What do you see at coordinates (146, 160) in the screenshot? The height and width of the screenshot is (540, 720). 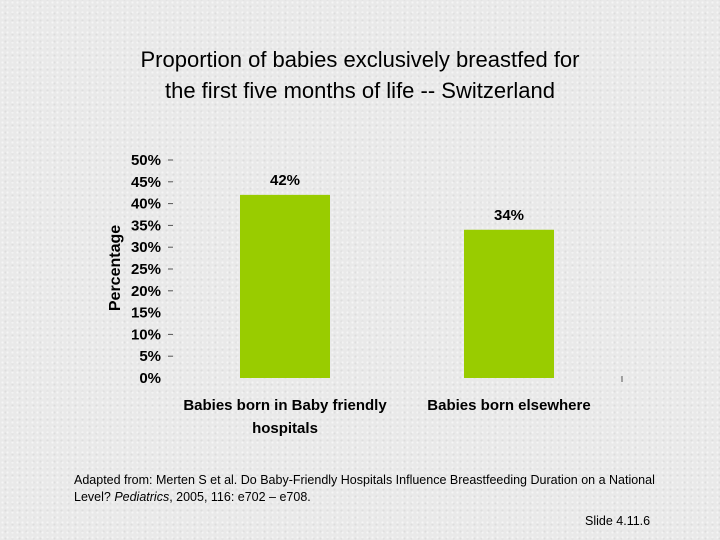 I see `y-tick-label: 50%` at bounding box center [146, 160].